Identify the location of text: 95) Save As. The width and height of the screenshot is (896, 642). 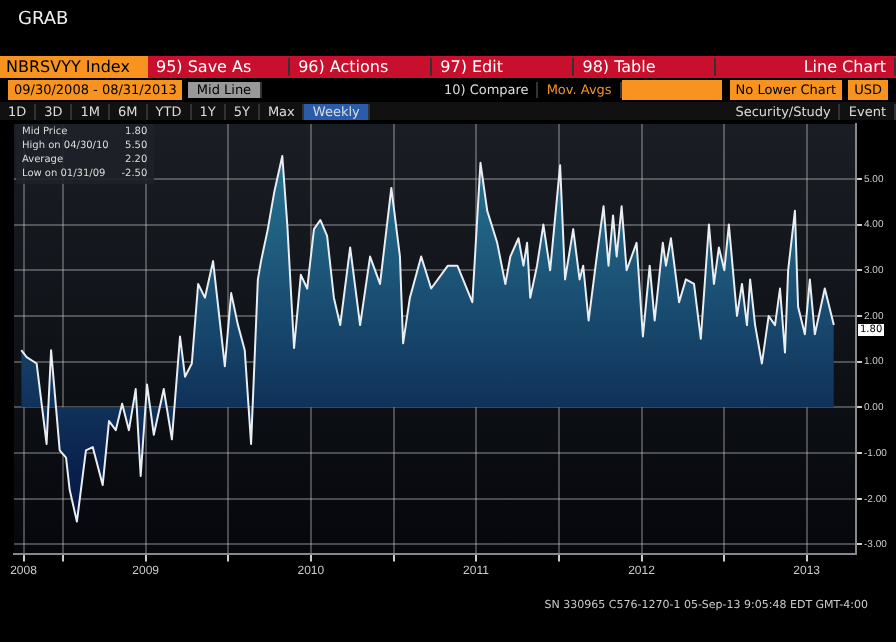
(219, 67).